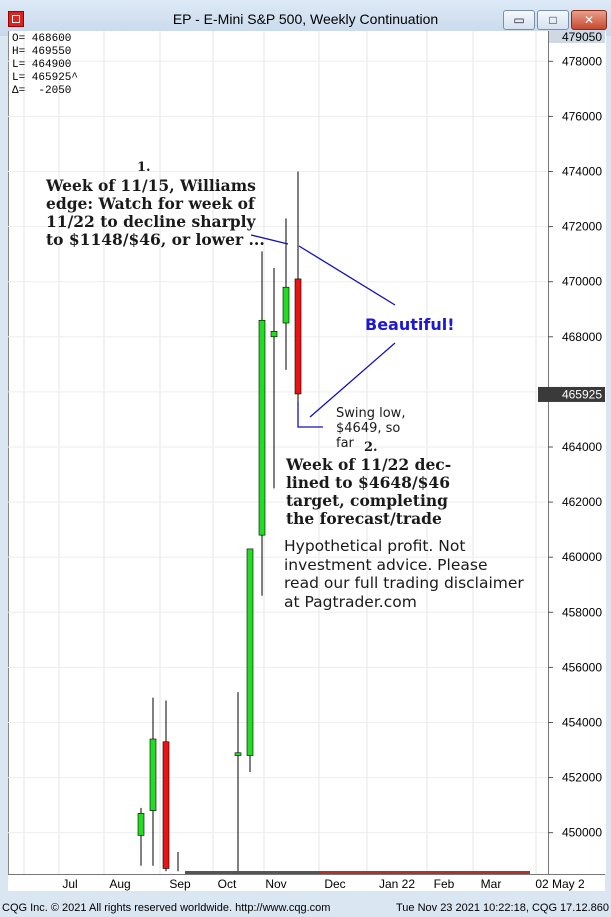 This screenshot has height=917, width=611. Describe the element at coordinates (310, 415) in the screenshot. I see `swing-low-marker` at that location.